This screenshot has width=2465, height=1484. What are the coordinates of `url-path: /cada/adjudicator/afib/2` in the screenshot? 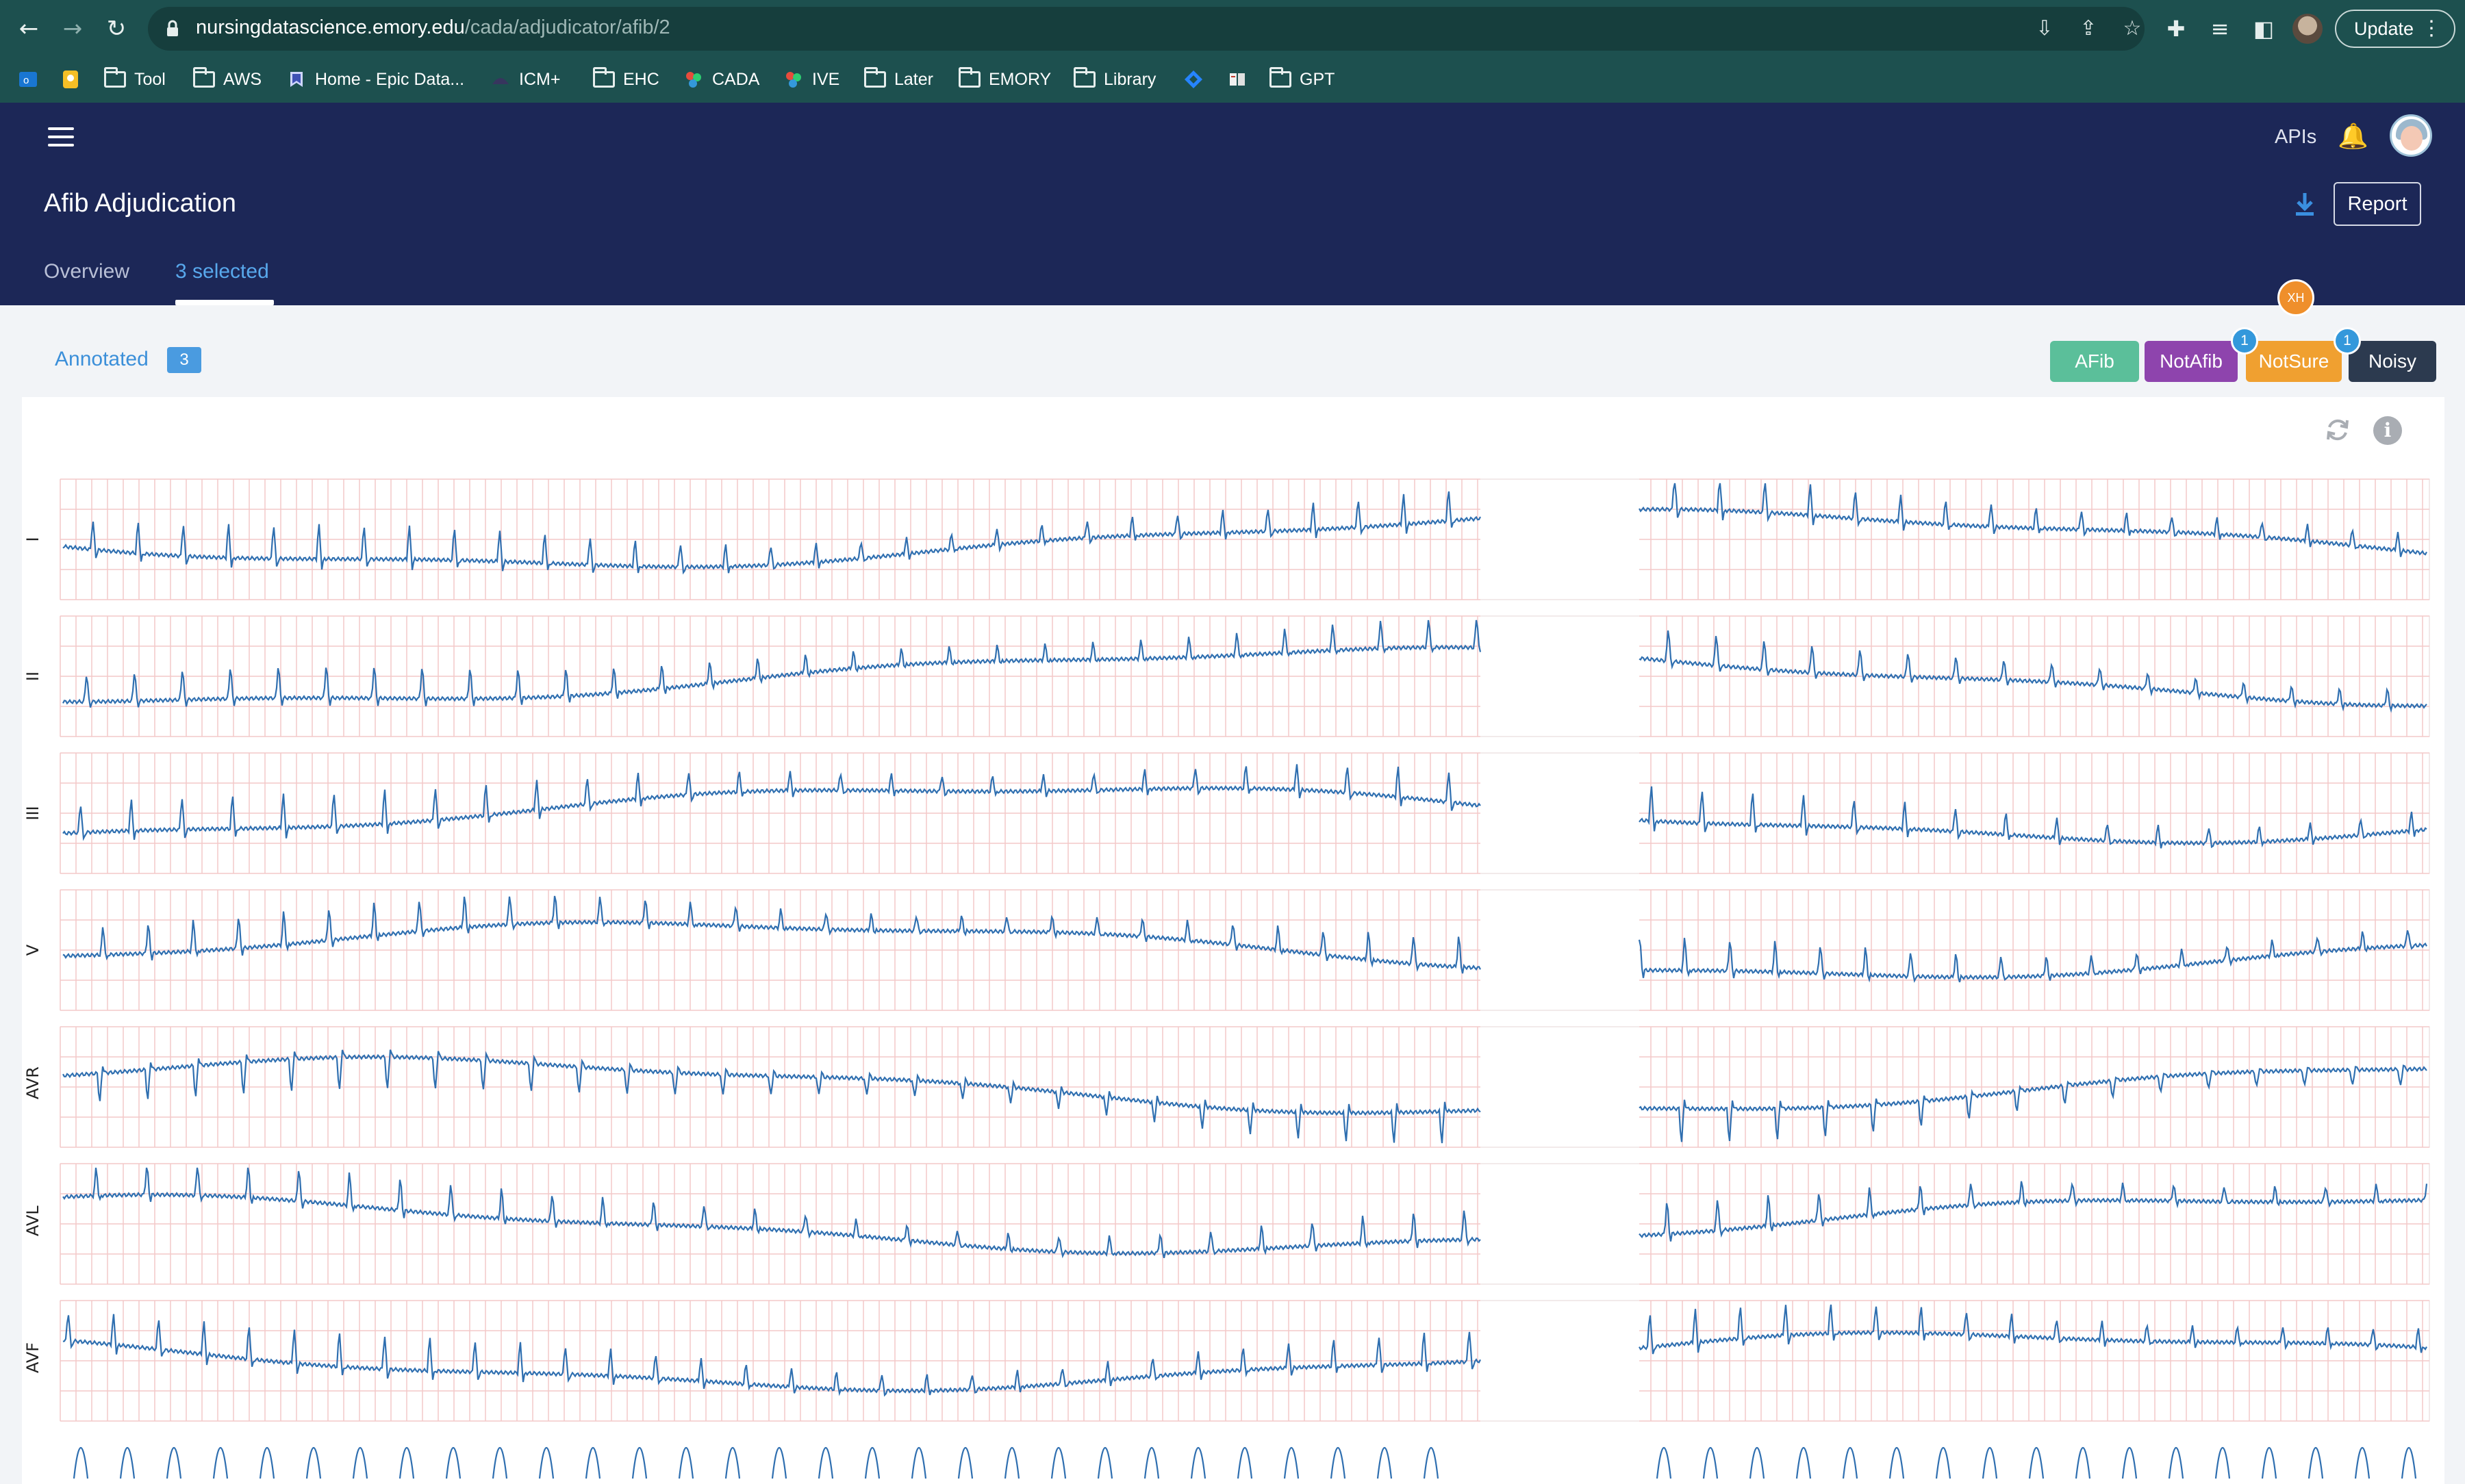 It's located at (567, 27).